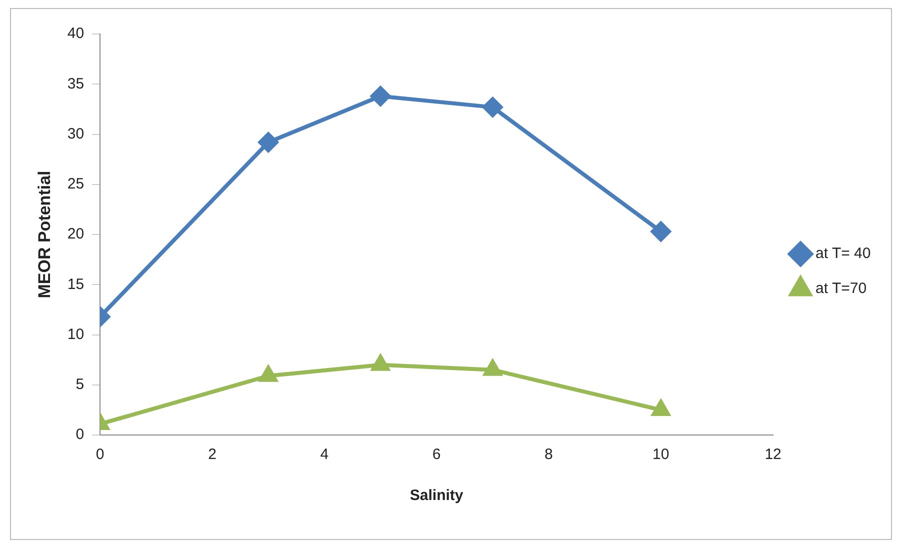 Image resolution: width=901 pixels, height=546 pixels. What do you see at coordinates (661, 455) in the screenshot?
I see `x-tick-label: 10` at bounding box center [661, 455].